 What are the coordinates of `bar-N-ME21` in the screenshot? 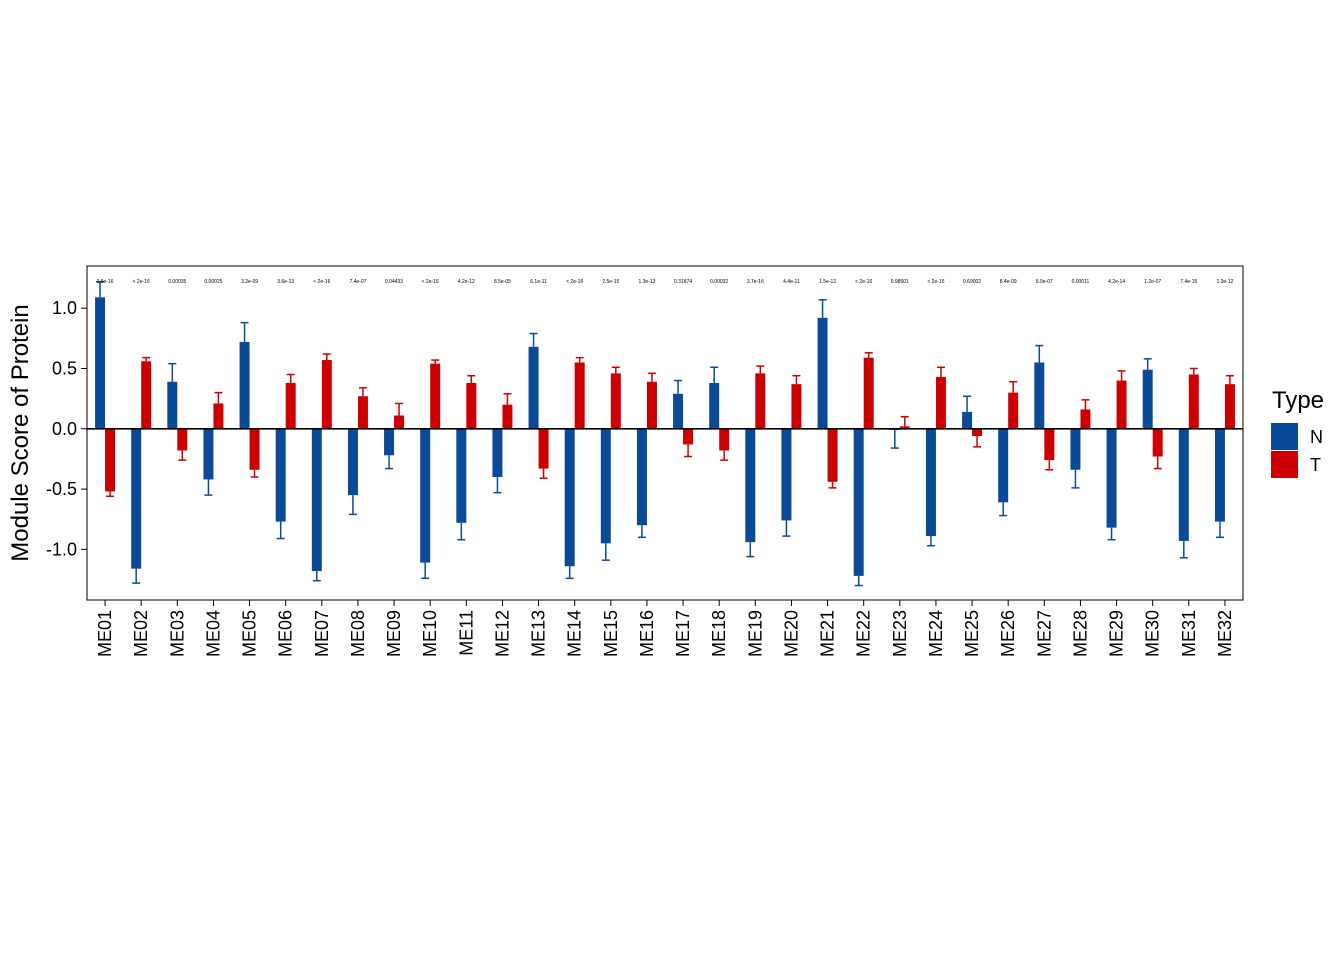 It's located at (822, 373).